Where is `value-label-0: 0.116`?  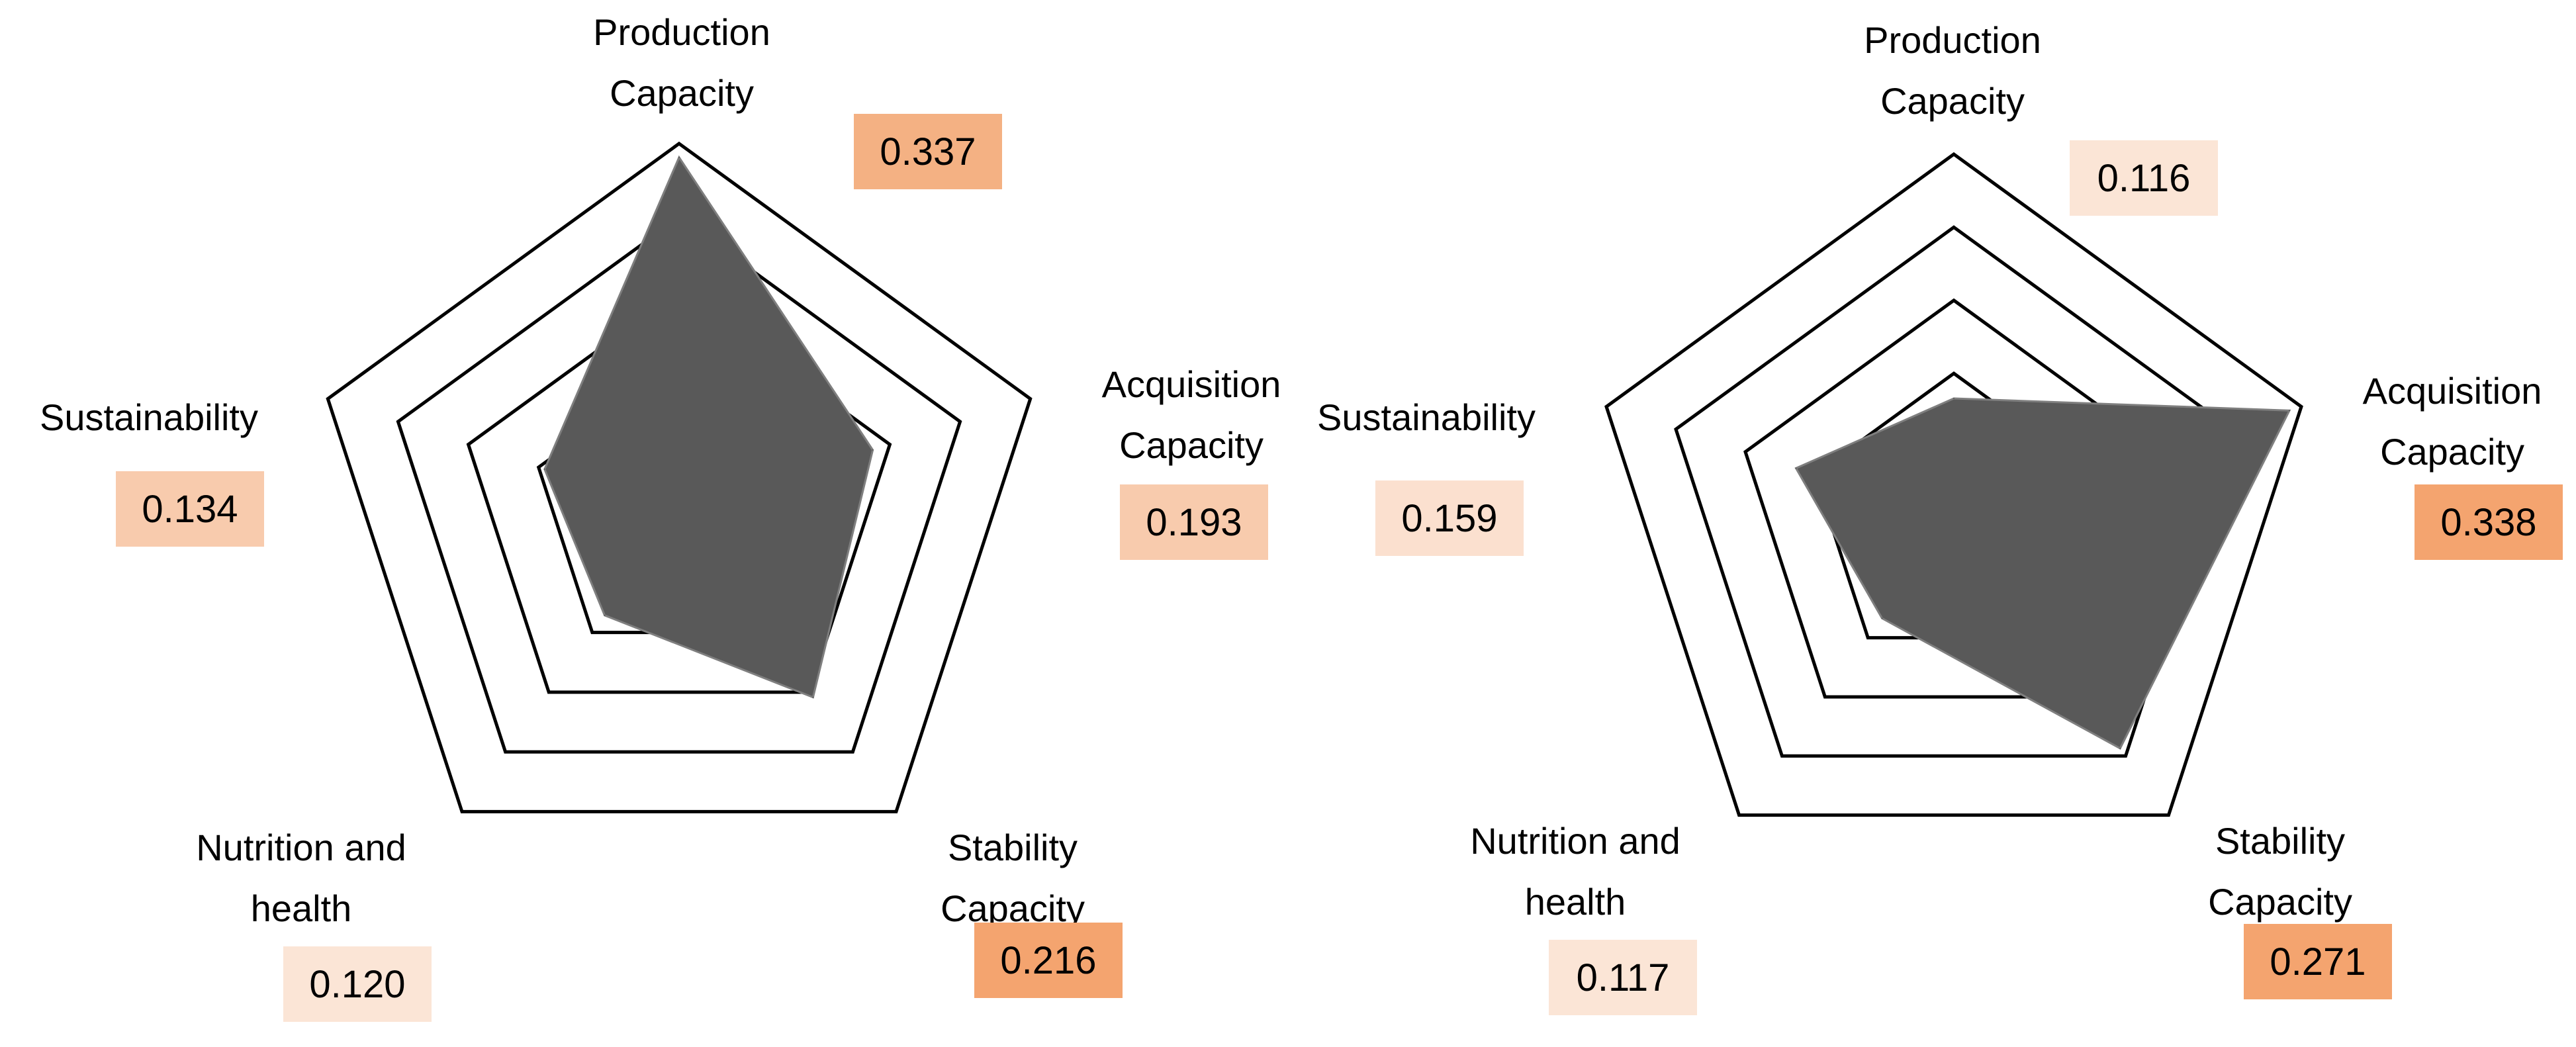
value-label-0: 0.116 is located at coordinates (2144, 178).